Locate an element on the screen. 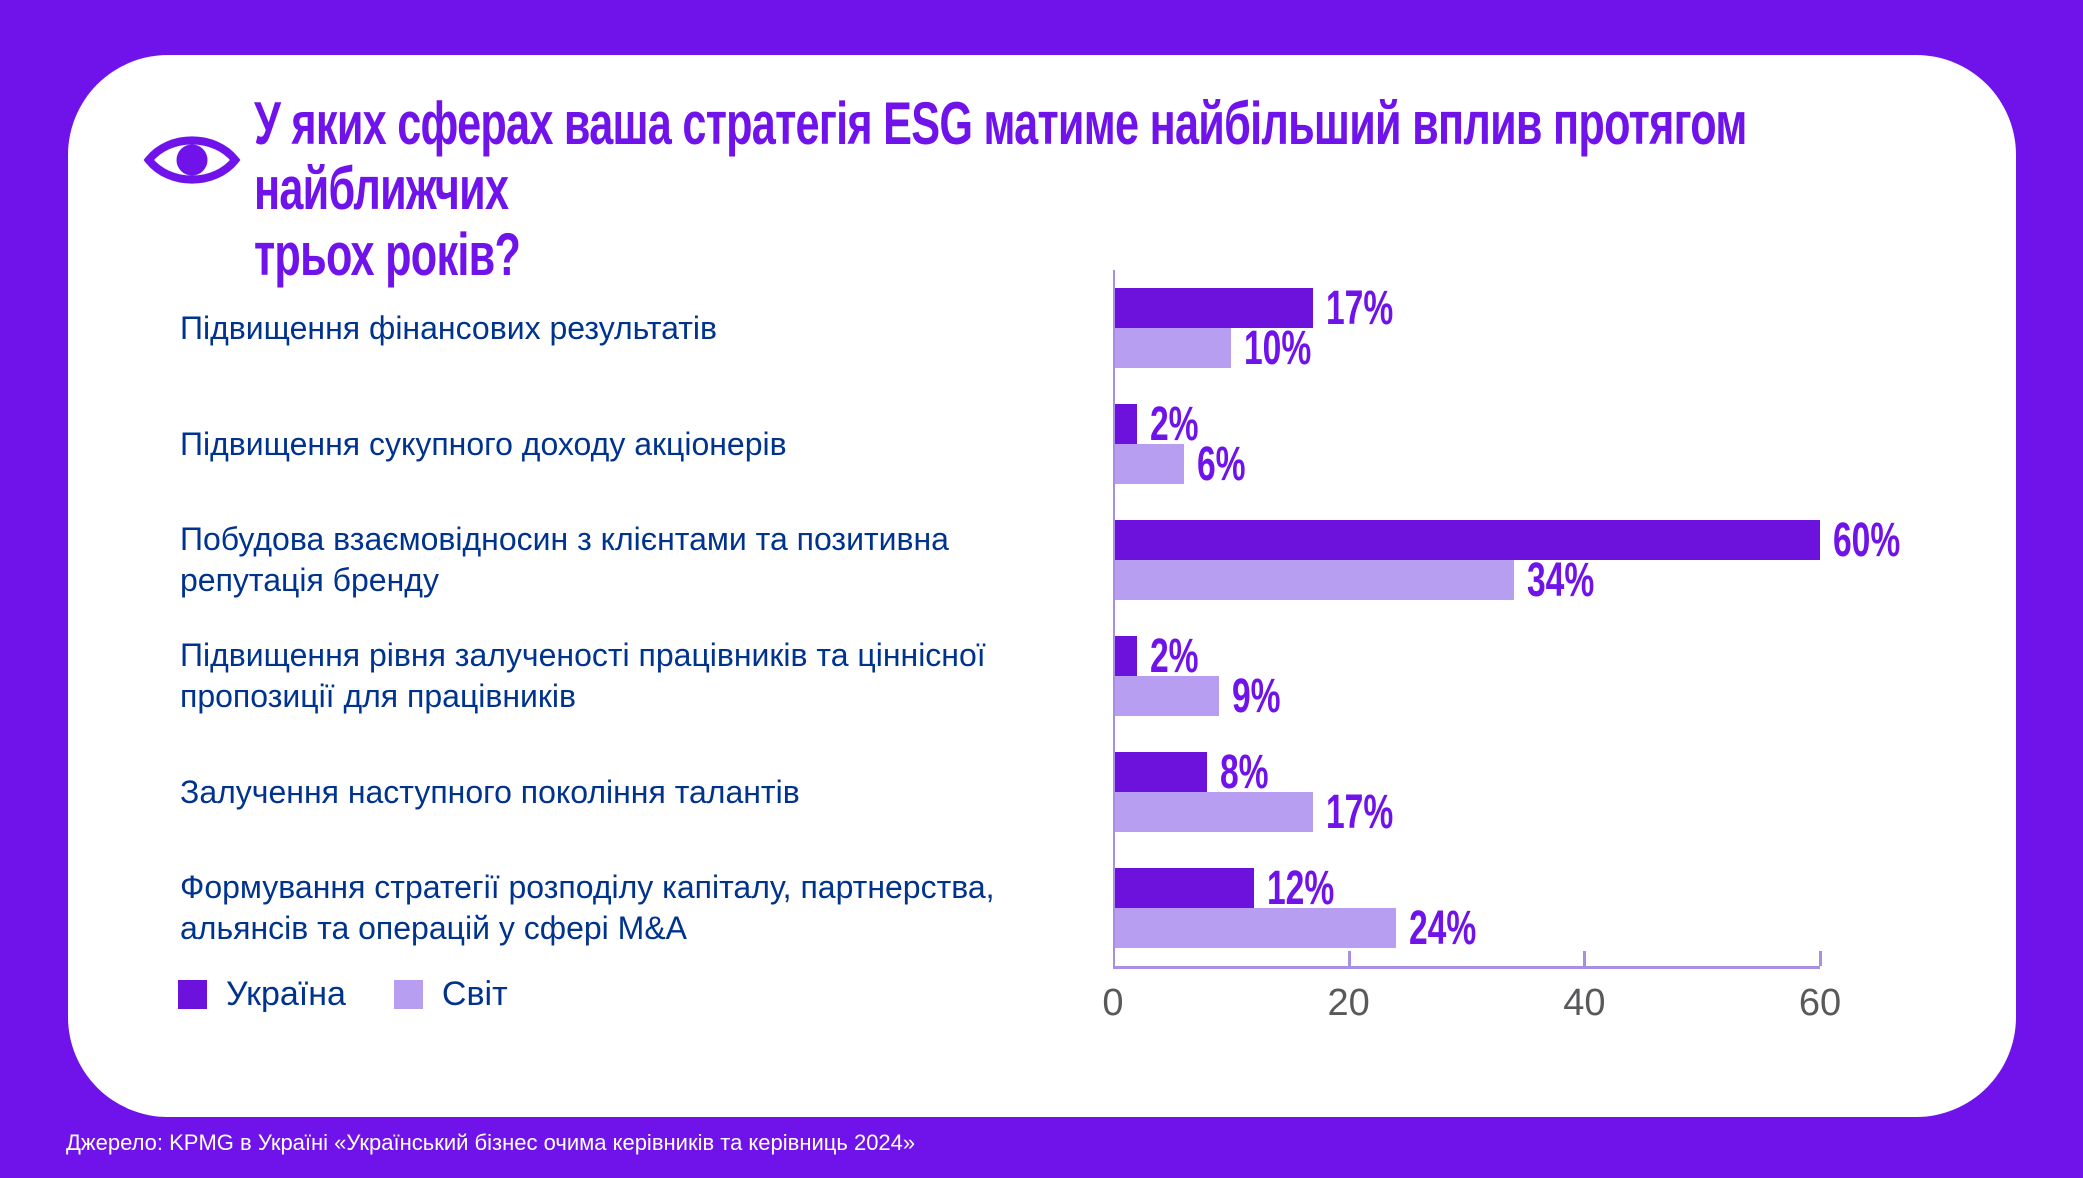  value-label: 8% is located at coordinates (1244, 772).